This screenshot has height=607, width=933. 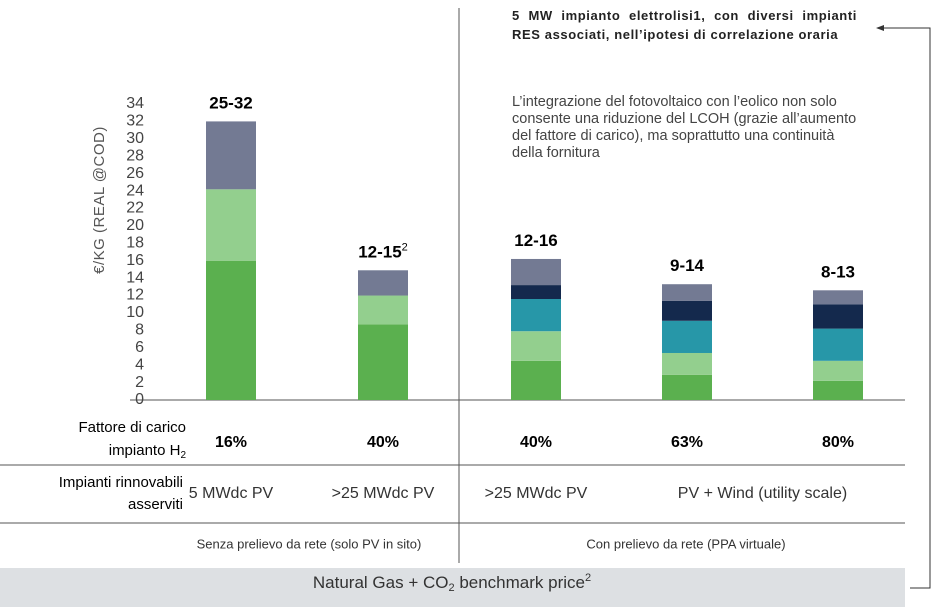 What do you see at coordinates (99, 200) in the screenshot?
I see `y-axis-label: €/KG (REAL @COD)` at bounding box center [99, 200].